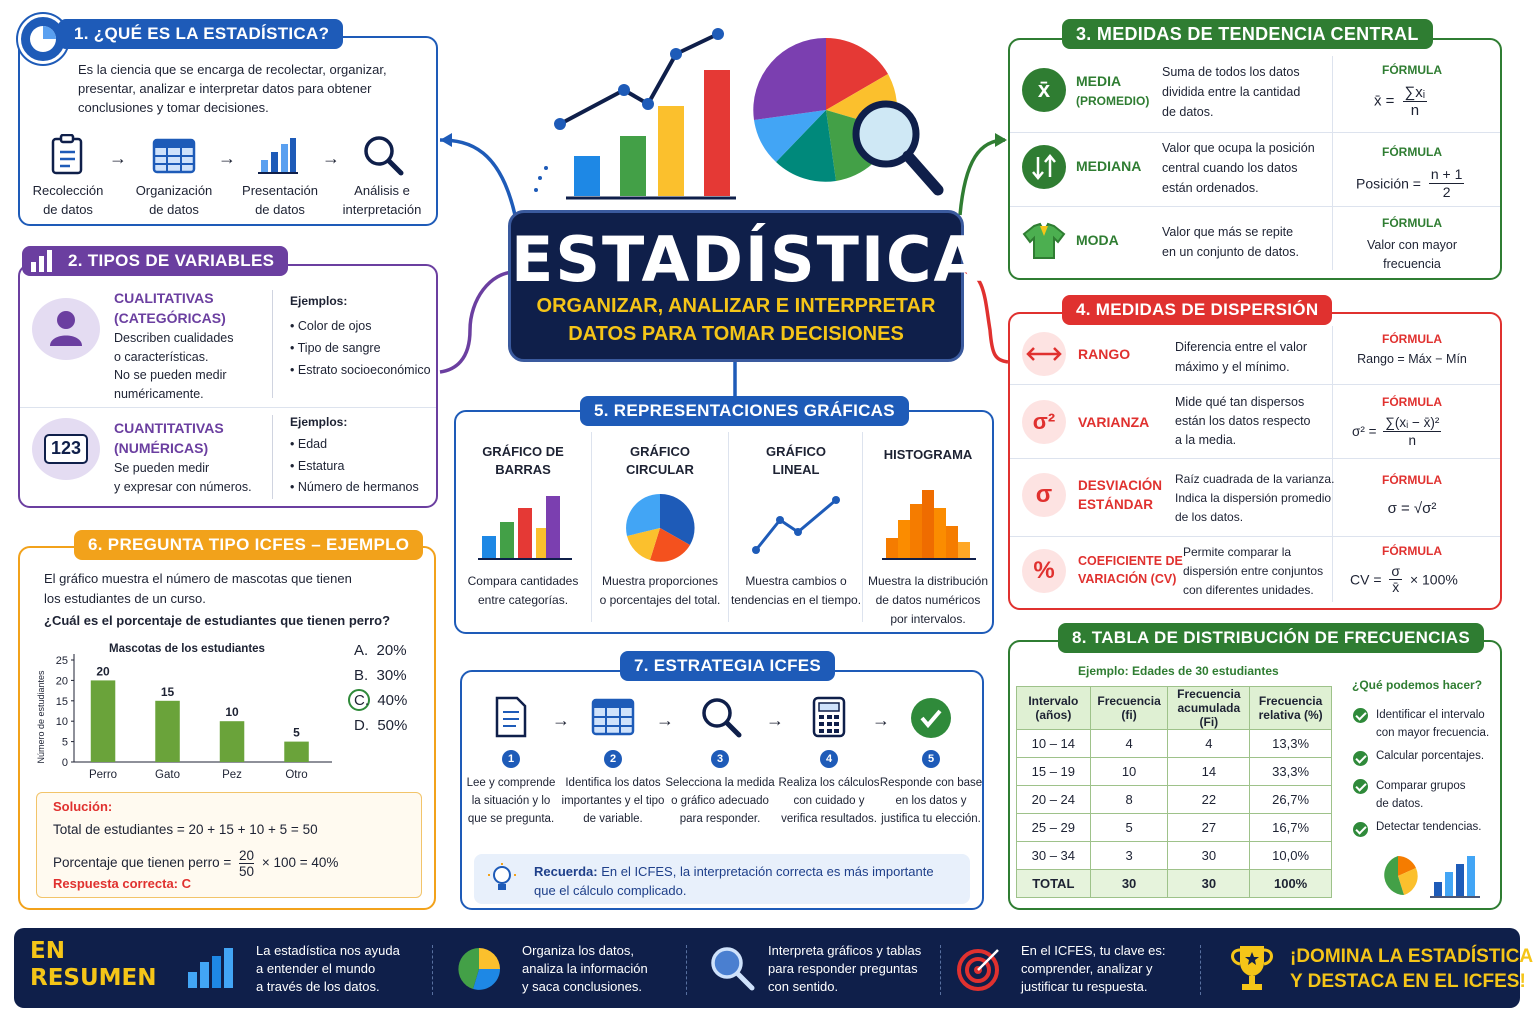 The image size is (1536, 1024). Describe the element at coordinates (382, 200) in the screenshot. I see `step-analyze-label: Análisis e interpretación` at that location.